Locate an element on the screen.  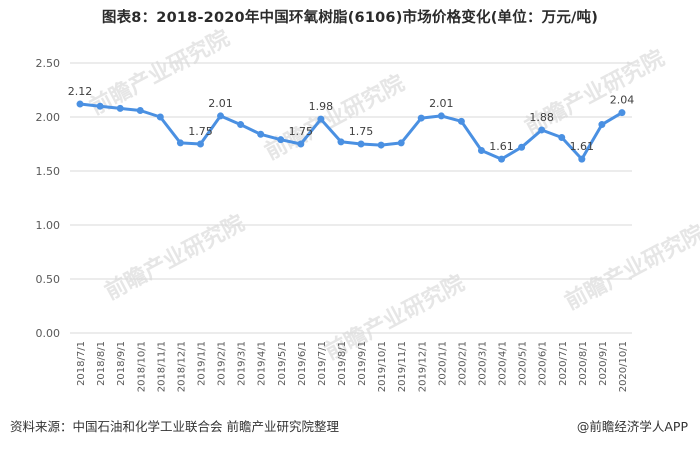
brand-credit: @前瞻经济学人APP is located at coordinates (632, 426).